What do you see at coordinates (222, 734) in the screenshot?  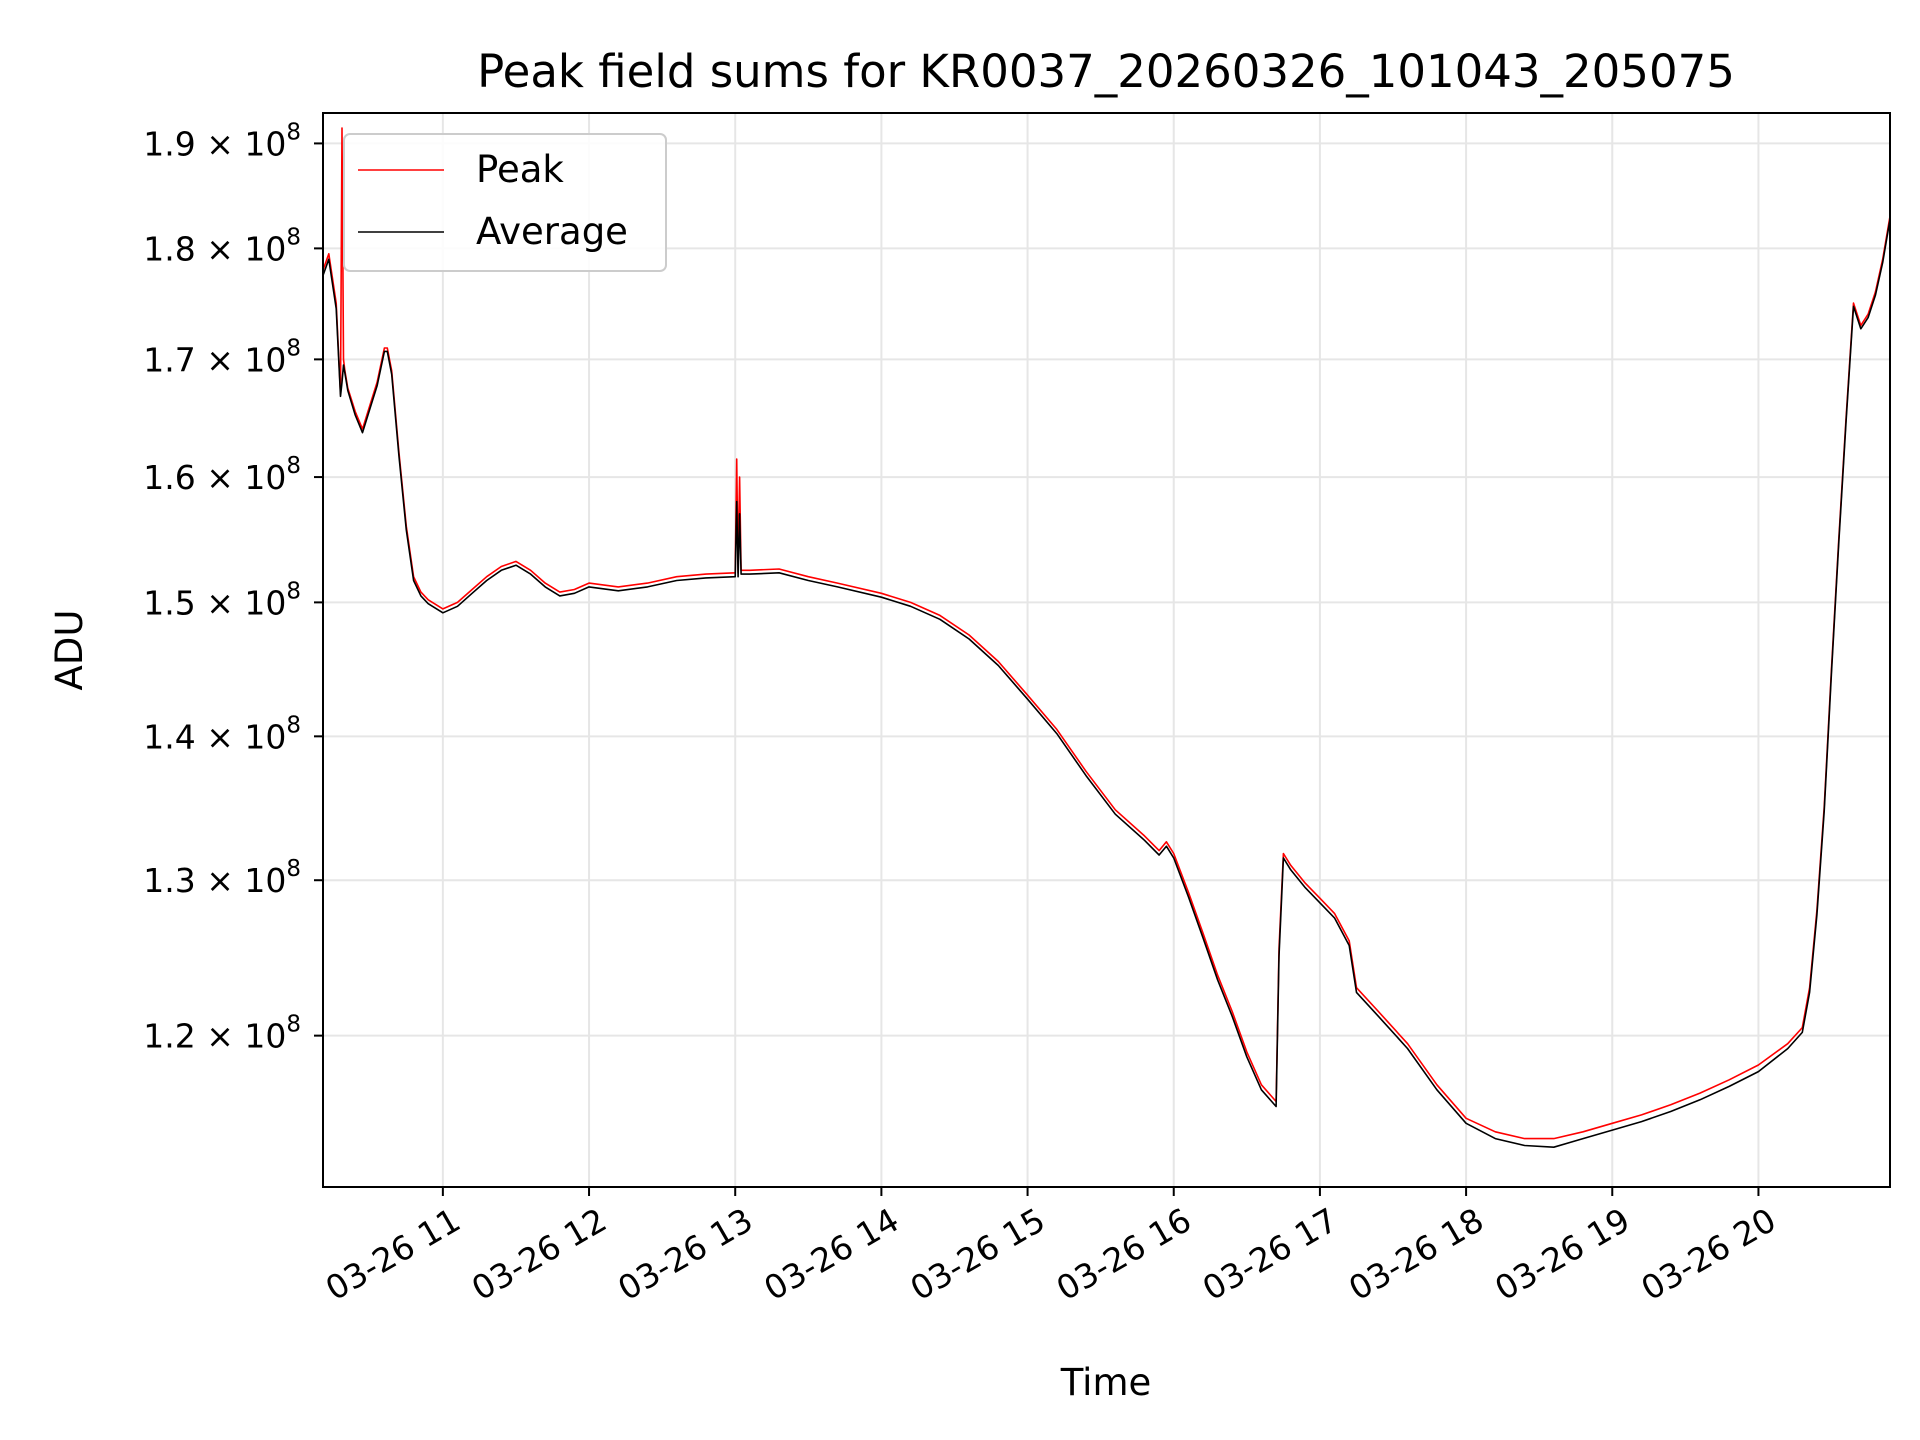 I see `y-tick-label: 1.4 × 108` at bounding box center [222, 734].